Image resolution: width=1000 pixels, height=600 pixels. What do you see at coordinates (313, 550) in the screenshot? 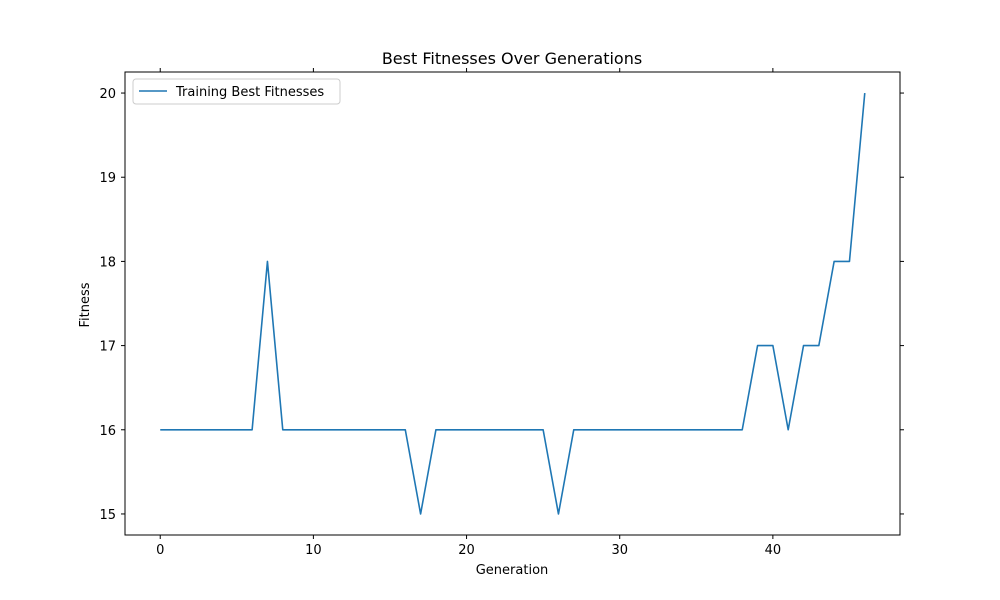
I see `x-tick-label: 10` at bounding box center [313, 550].